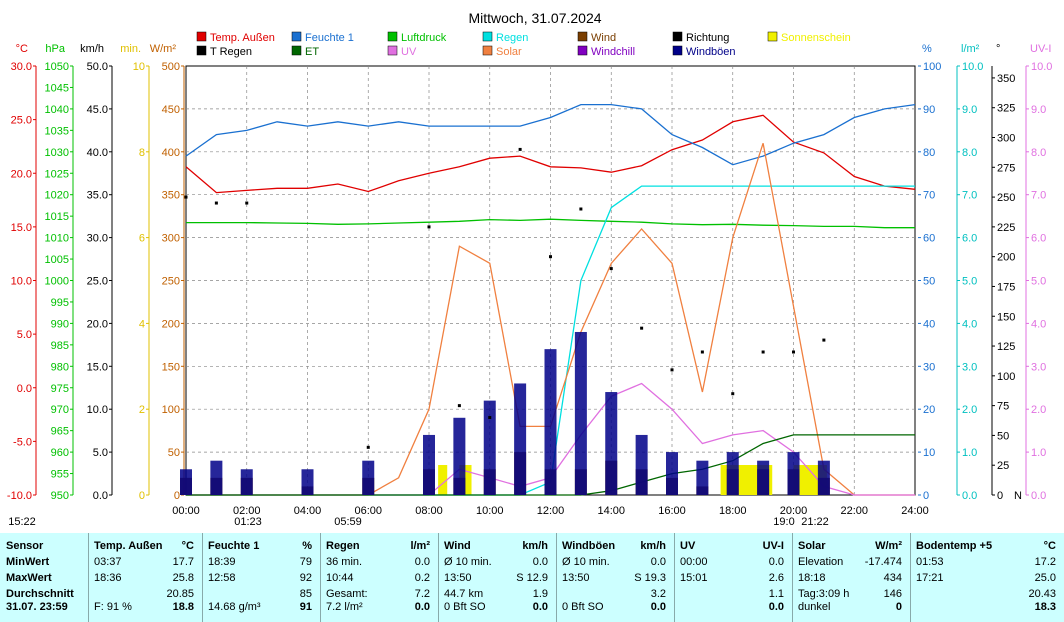  I want to click on series-line-luftdruck, so click(550, 223).